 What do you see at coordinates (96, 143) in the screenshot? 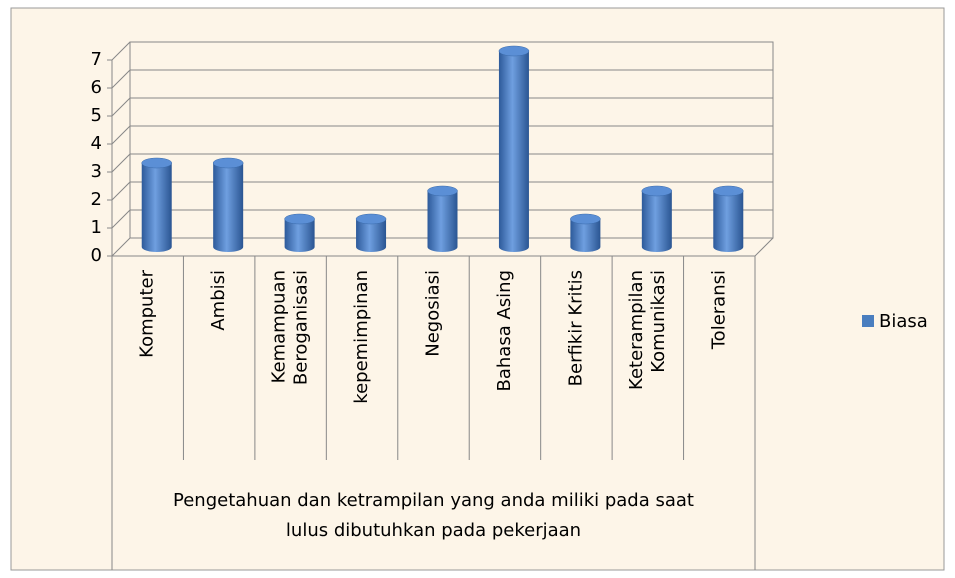
I see `y-tick-label: 4` at bounding box center [96, 143].